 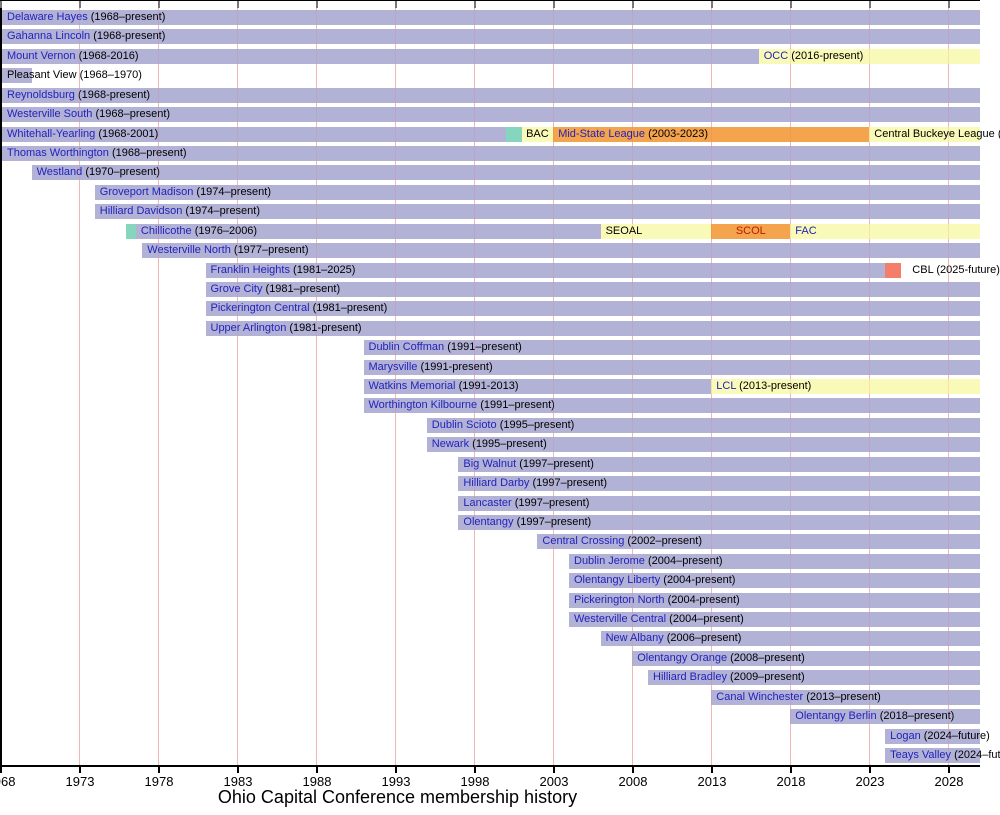 I want to click on school-name-link: Newark, so click(x=450, y=444).